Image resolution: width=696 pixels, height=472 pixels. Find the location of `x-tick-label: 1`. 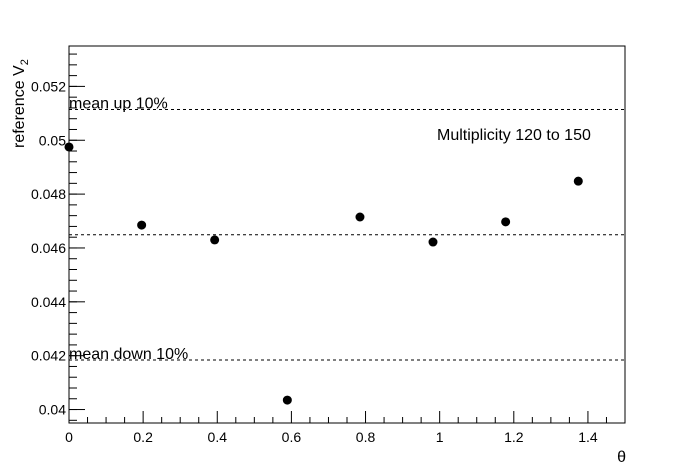

x-tick-label: 1 is located at coordinates (440, 437).